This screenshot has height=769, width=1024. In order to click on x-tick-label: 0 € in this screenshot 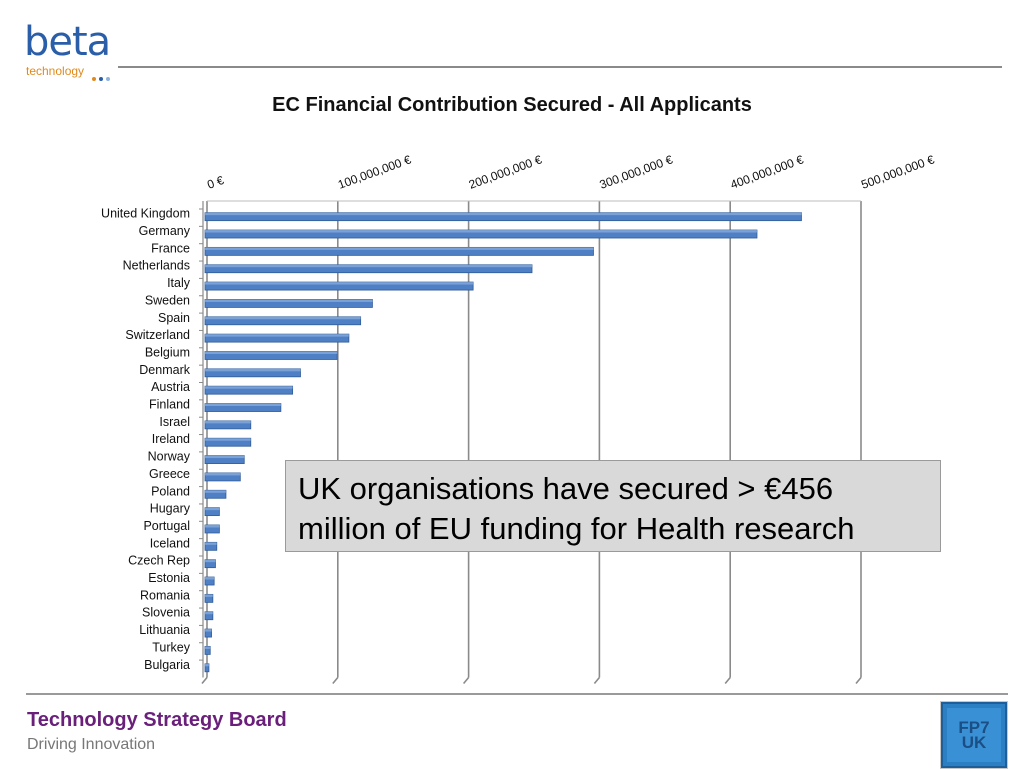, I will do `click(215, 182)`.